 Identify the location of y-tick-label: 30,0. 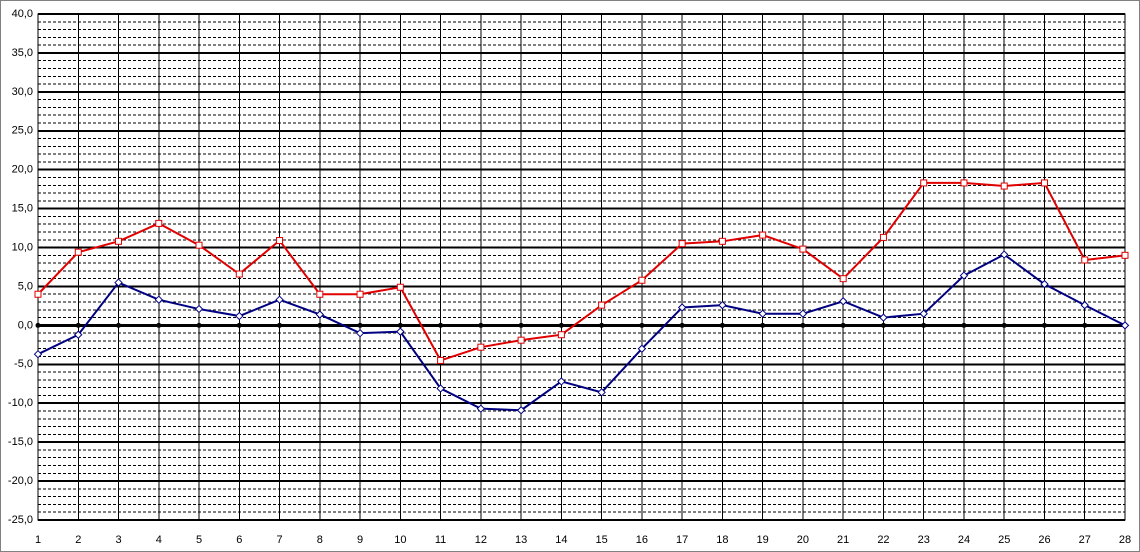
(22, 92).